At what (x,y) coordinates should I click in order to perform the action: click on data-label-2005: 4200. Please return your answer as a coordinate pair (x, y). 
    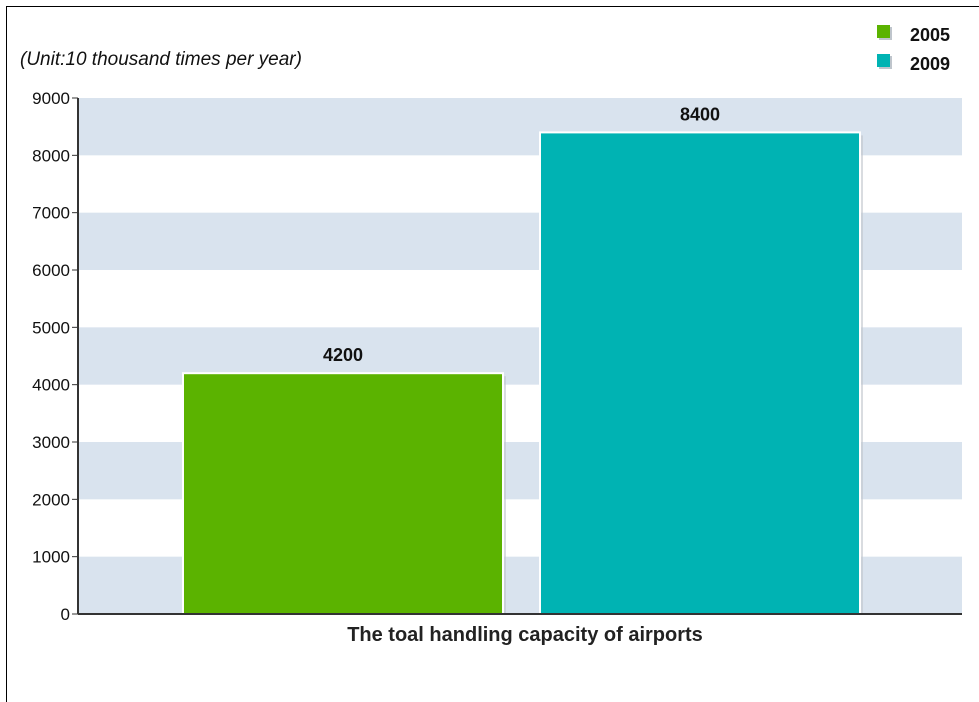
    Looking at the image, I should click on (343, 355).